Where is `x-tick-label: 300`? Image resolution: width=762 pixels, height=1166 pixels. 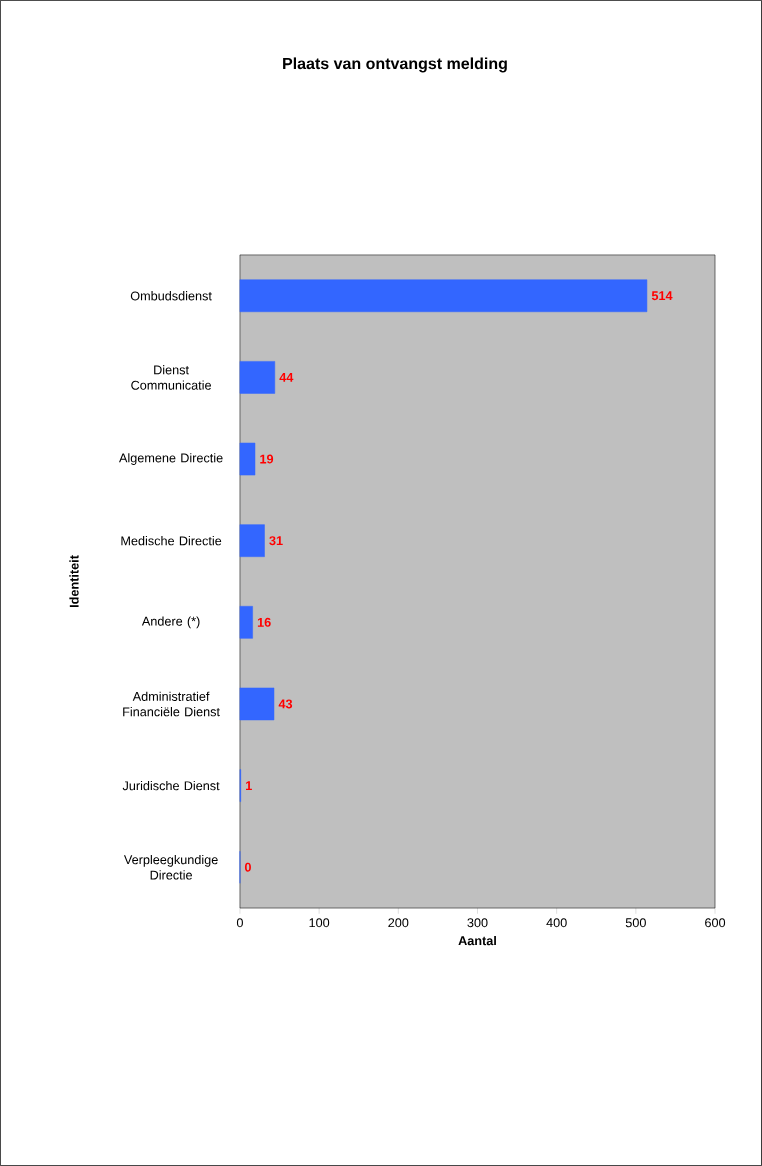 x-tick-label: 300 is located at coordinates (477, 923).